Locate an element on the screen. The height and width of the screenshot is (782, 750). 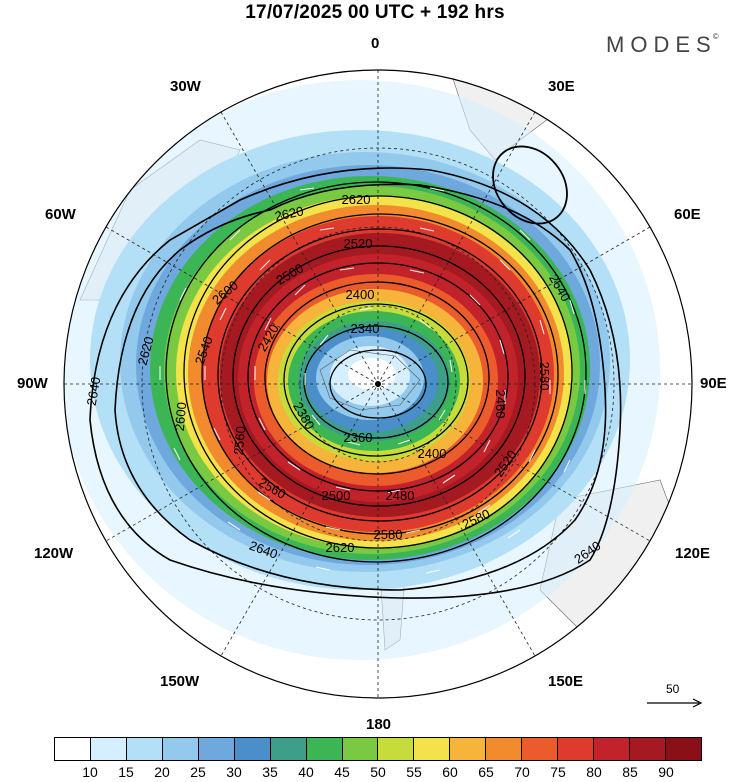
lon-label-90e: 90E is located at coordinates (713, 383).